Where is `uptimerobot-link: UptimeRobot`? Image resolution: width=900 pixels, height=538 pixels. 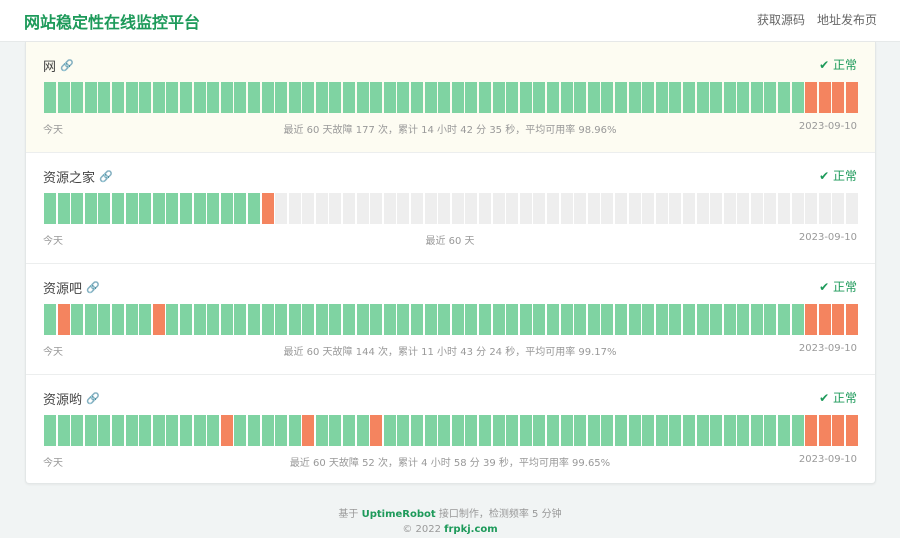 uptimerobot-link: UptimeRobot is located at coordinates (398, 514).